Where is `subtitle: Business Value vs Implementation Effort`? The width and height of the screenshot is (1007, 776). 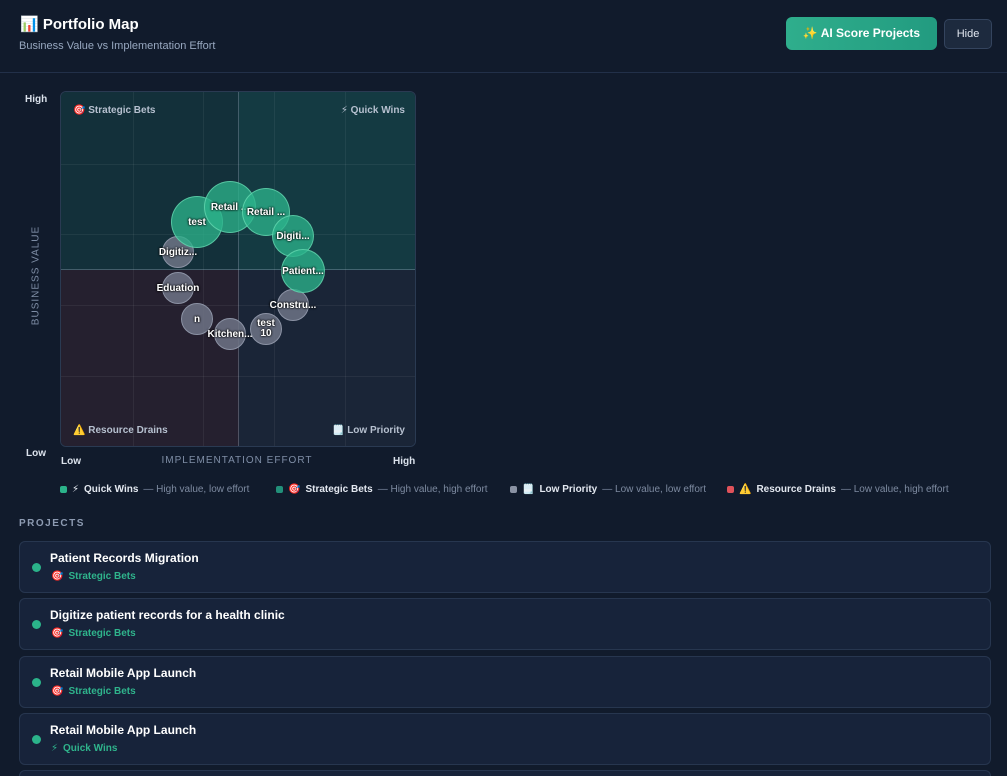
subtitle: Business Value vs Implementation Effort is located at coordinates (117, 46).